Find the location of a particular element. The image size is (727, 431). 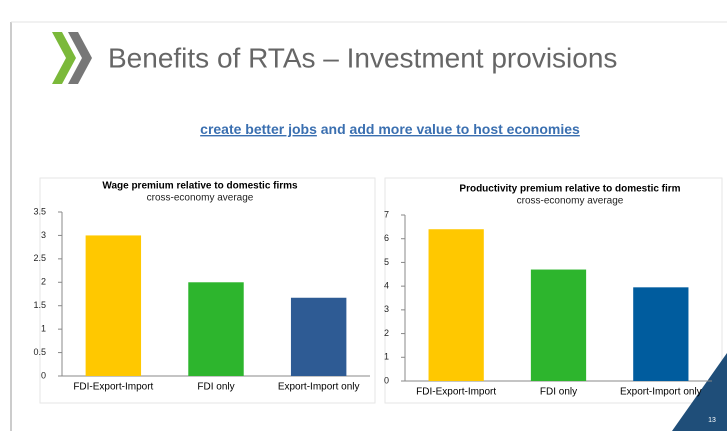

y-tick-label: 6 is located at coordinates (386, 238).